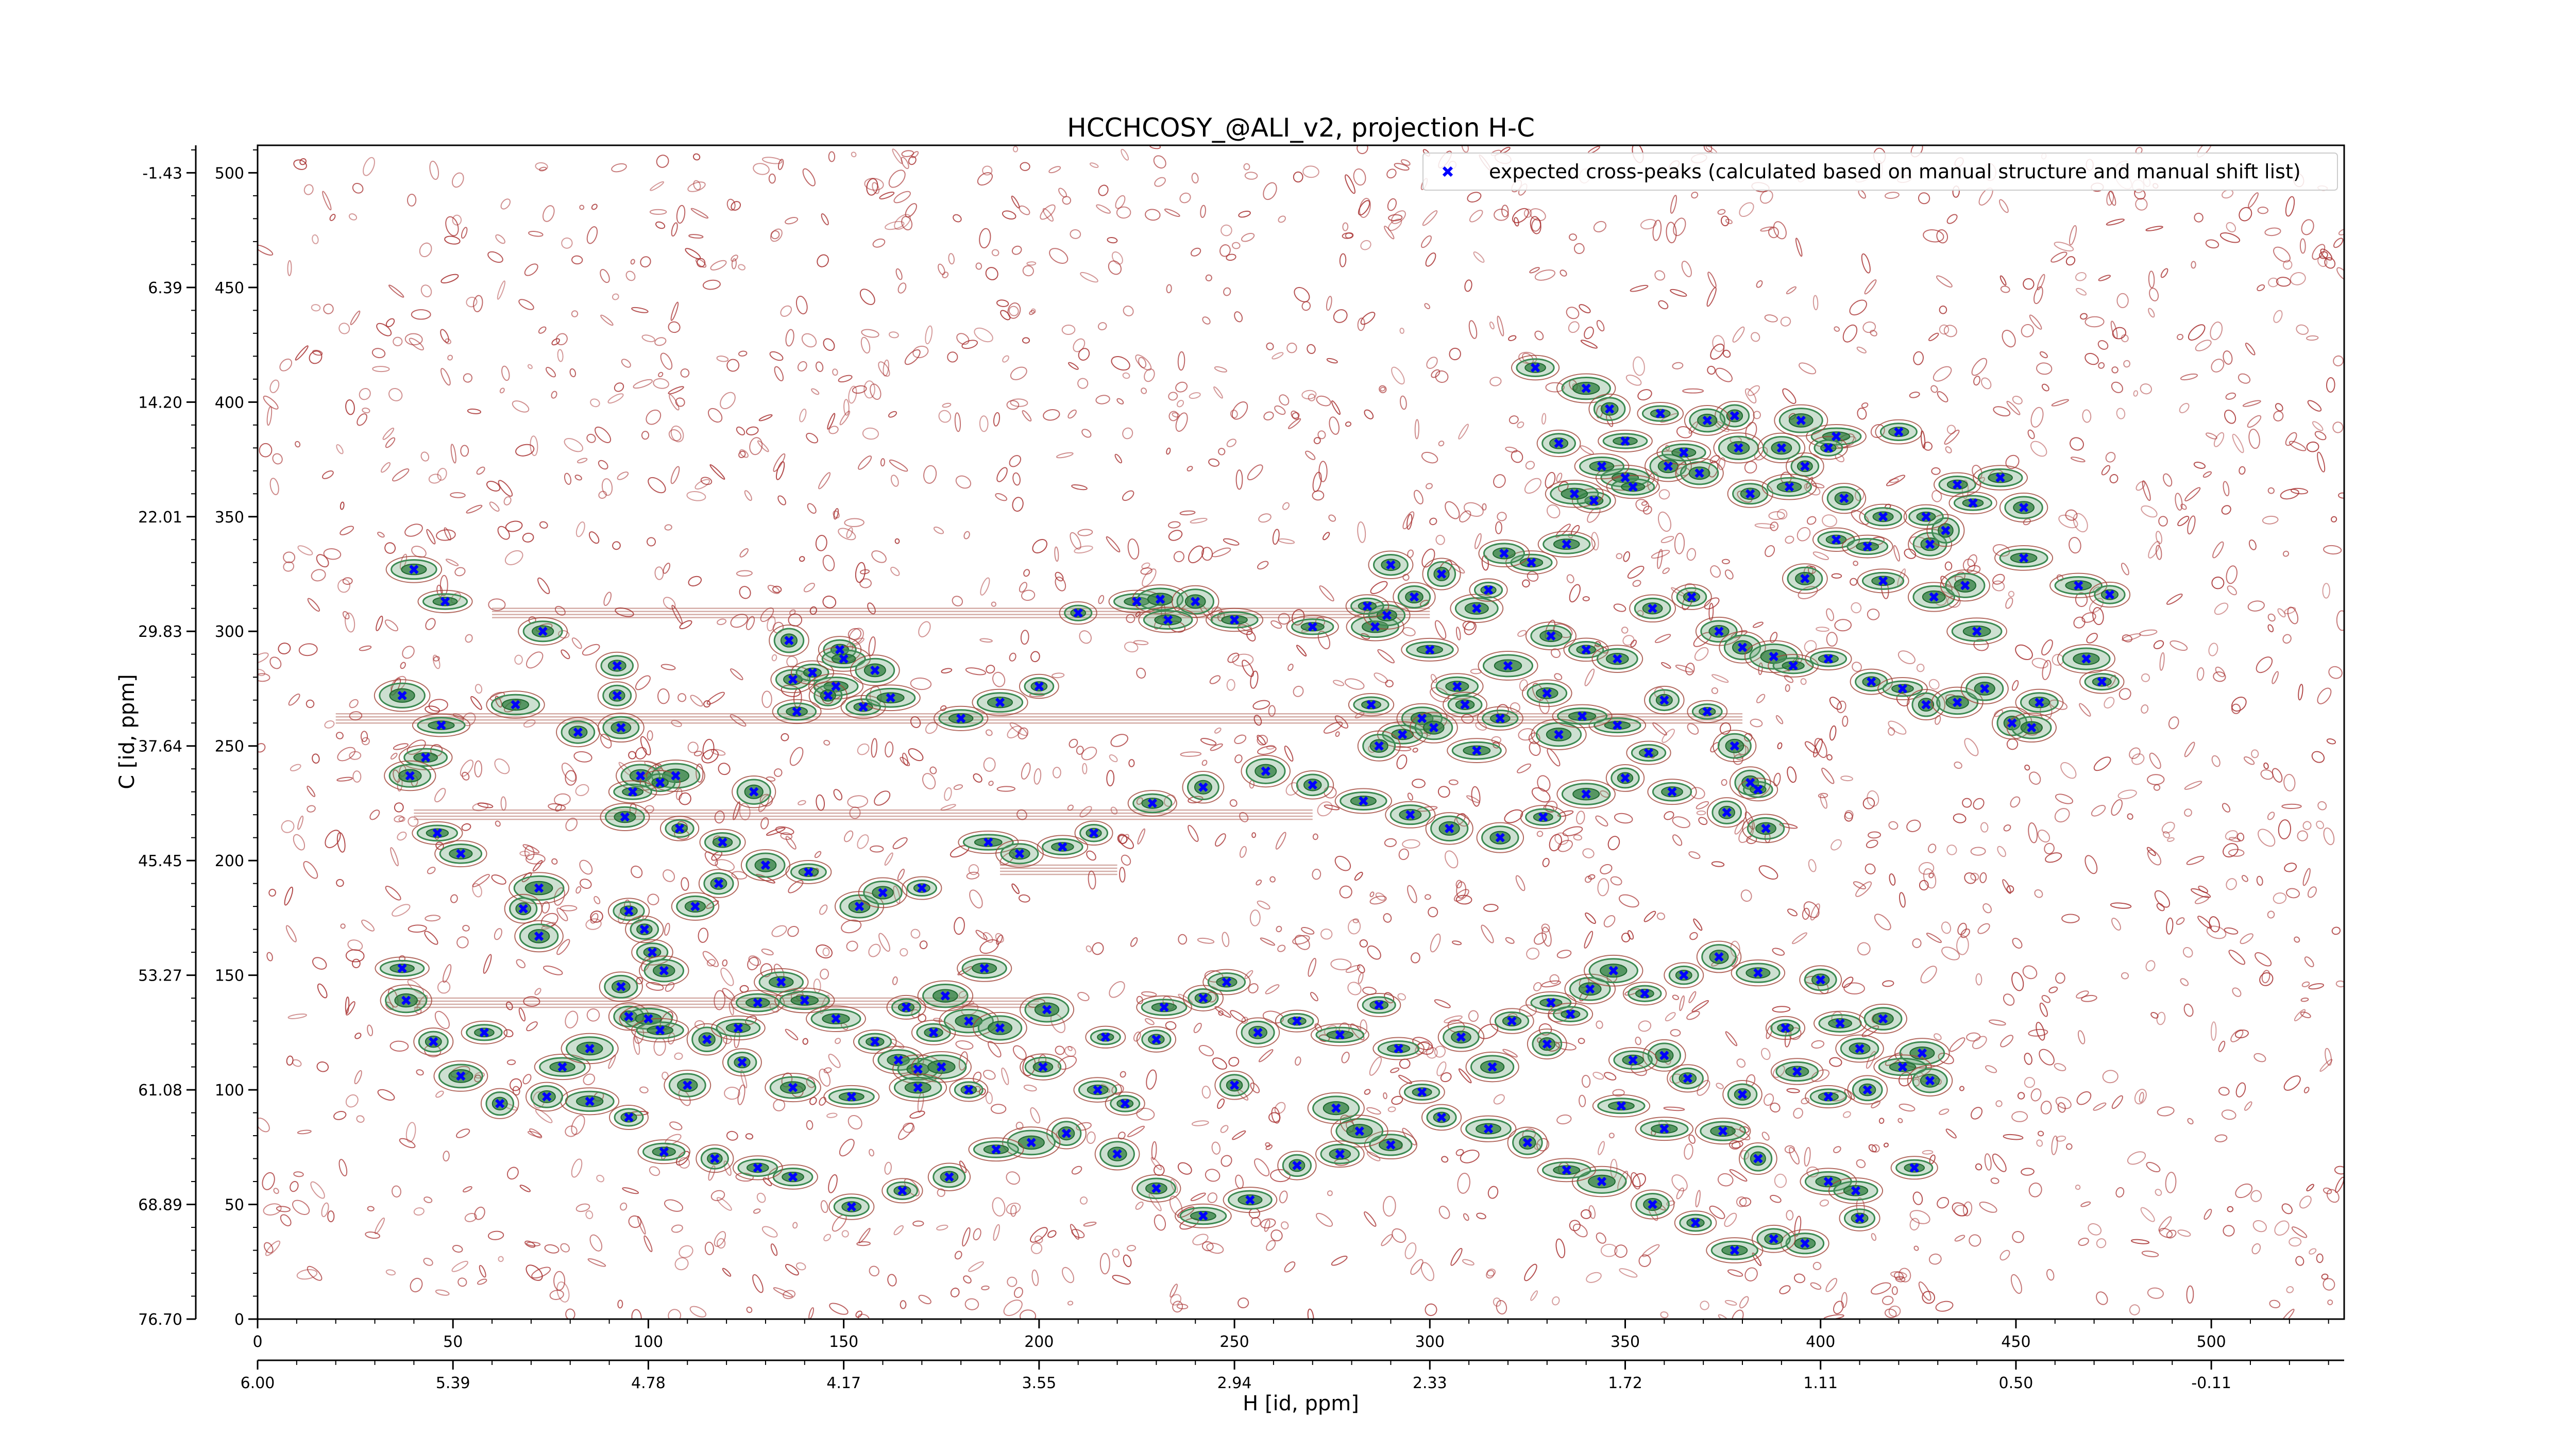 This screenshot has height=1451, width=2576. What do you see at coordinates (1447, 171) in the screenshot?
I see `legend-marker` at bounding box center [1447, 171].